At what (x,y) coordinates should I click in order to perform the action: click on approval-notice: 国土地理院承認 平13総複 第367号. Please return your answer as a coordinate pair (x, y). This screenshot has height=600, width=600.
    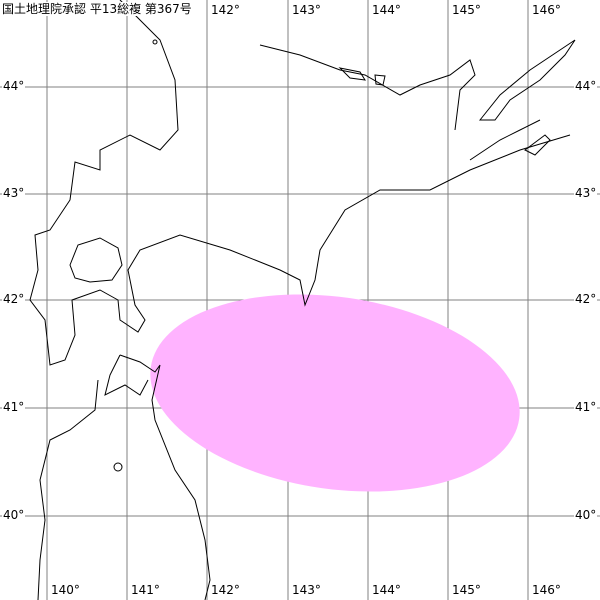
    Looking at the image, I should click on (97, 9).